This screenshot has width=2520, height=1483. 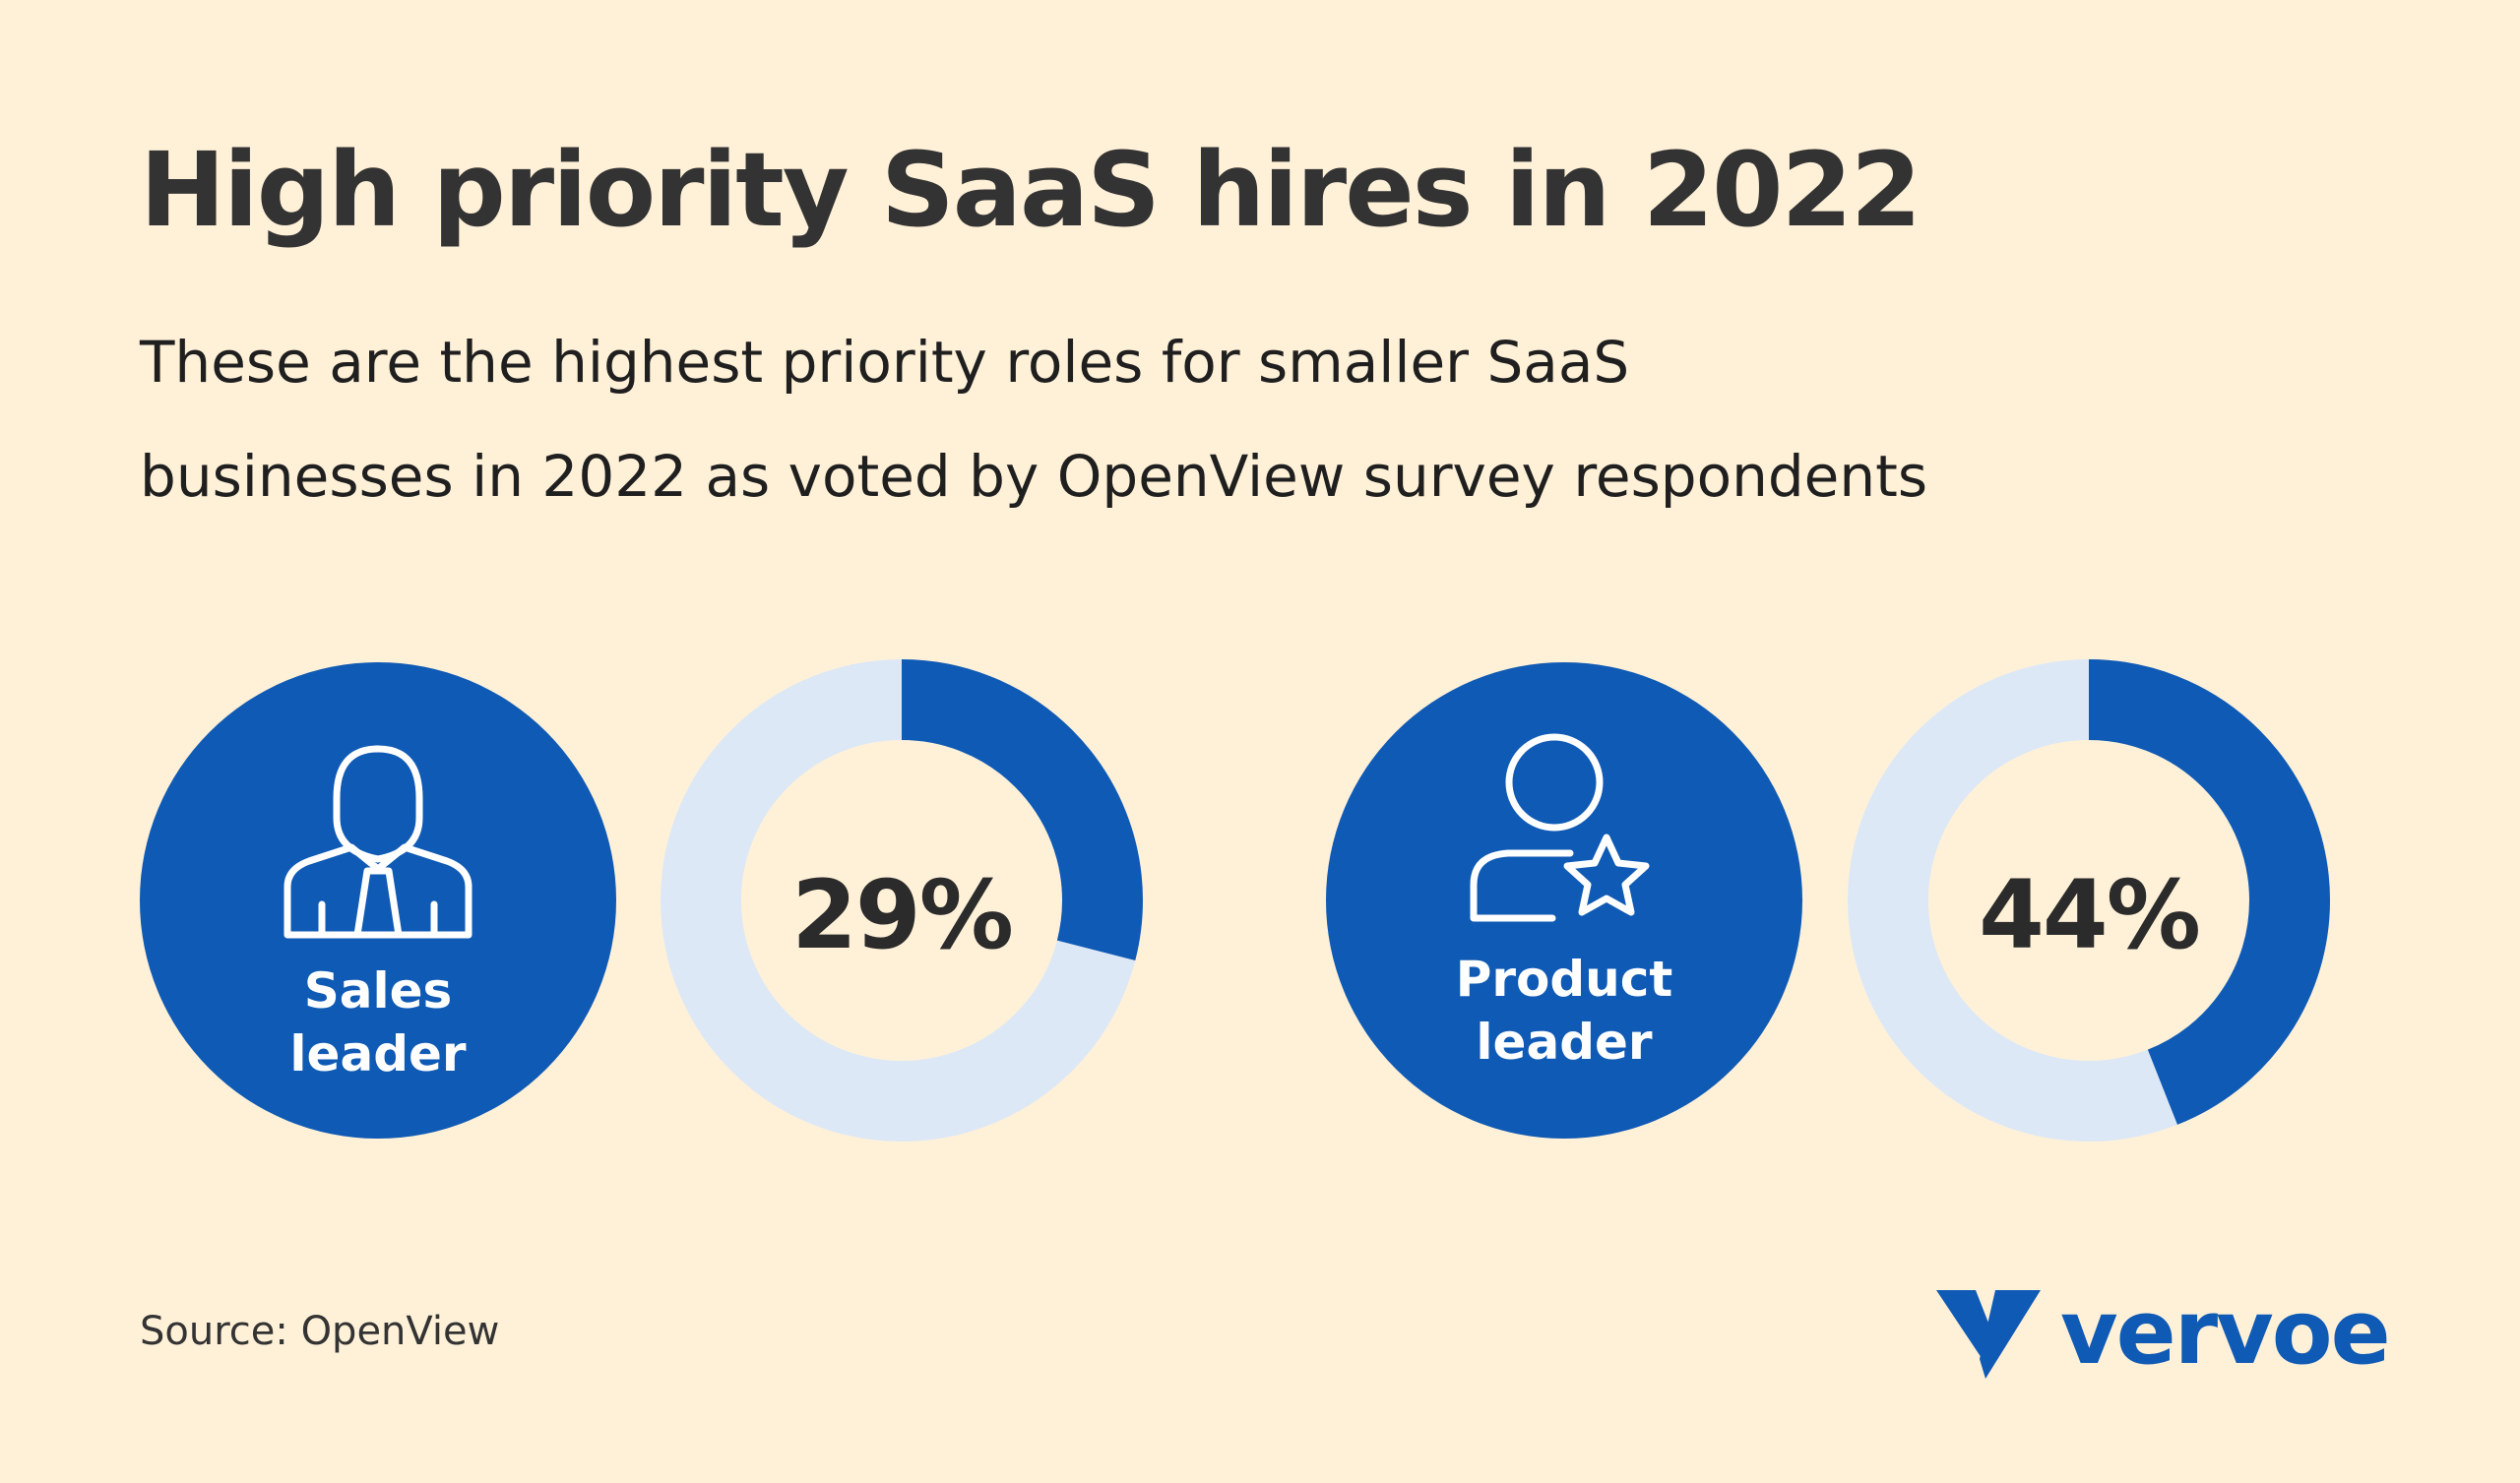 I want to click on vervoe-logo: vervoe, so click(x=2162, y=1333).